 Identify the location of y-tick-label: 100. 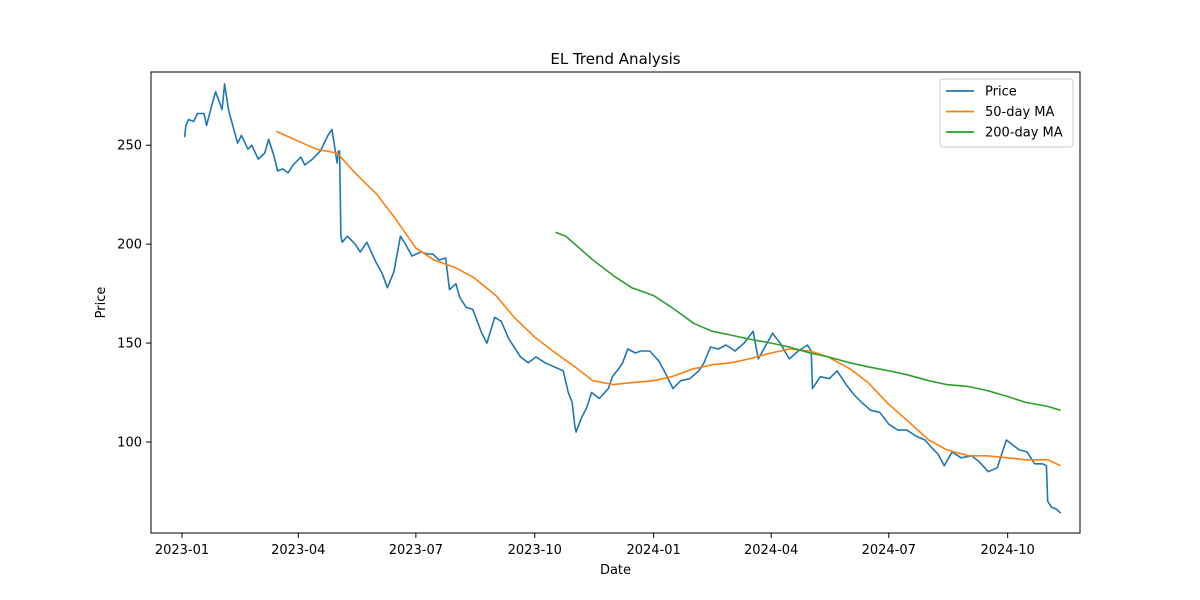
(129, 442).